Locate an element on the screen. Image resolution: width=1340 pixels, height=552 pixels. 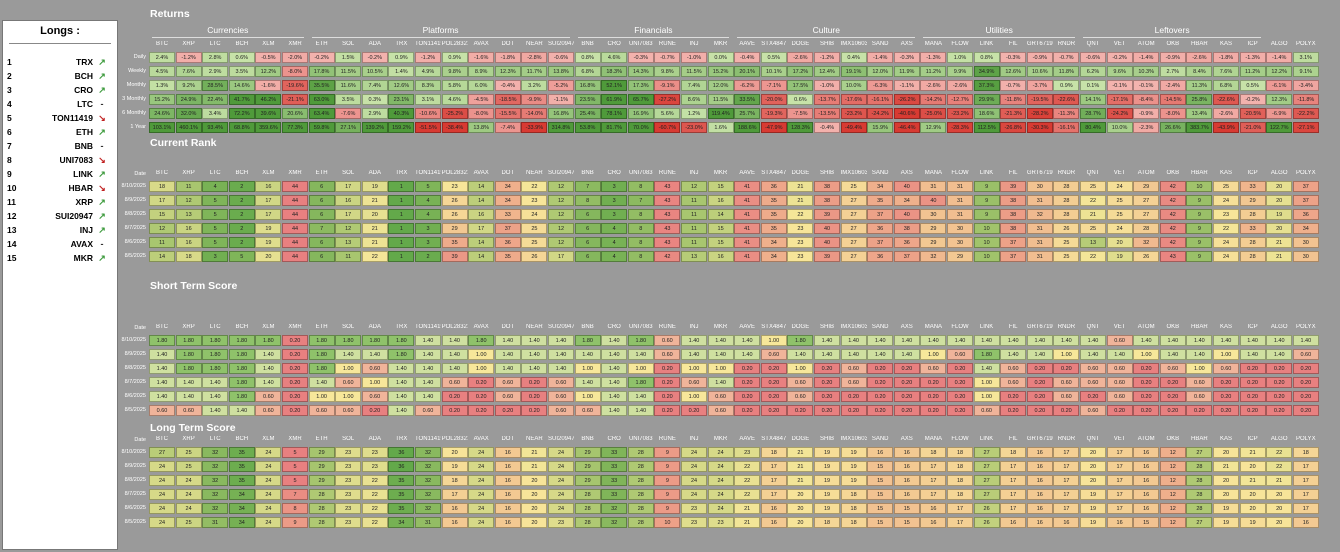
column-header: XRP is located at coordinates (188, 44).